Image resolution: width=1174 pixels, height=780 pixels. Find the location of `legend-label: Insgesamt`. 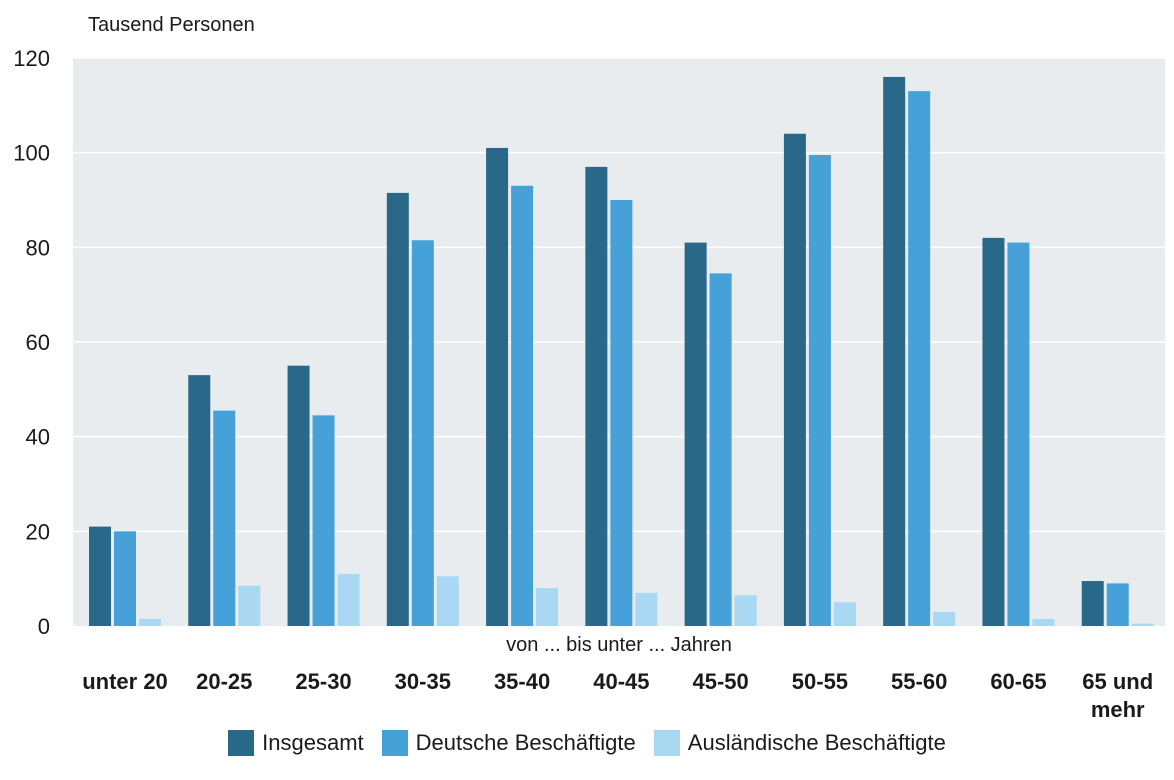

legend-label: Insgesamt is located at coordinates (313, 742).